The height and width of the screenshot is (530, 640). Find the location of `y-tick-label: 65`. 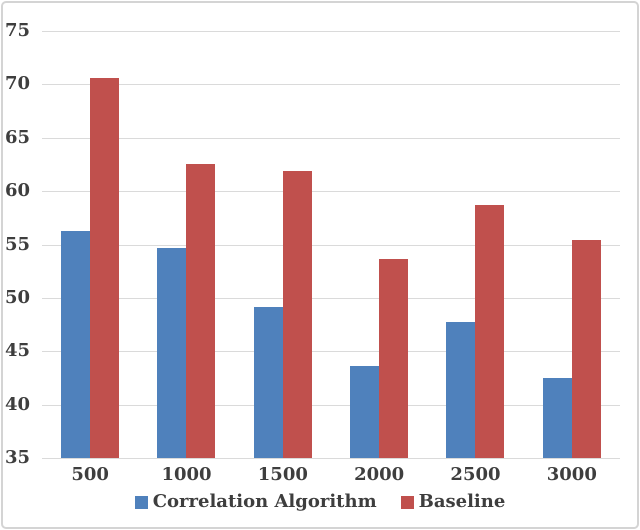

y-tick-label: 65 is located at coordinates (17, 137).